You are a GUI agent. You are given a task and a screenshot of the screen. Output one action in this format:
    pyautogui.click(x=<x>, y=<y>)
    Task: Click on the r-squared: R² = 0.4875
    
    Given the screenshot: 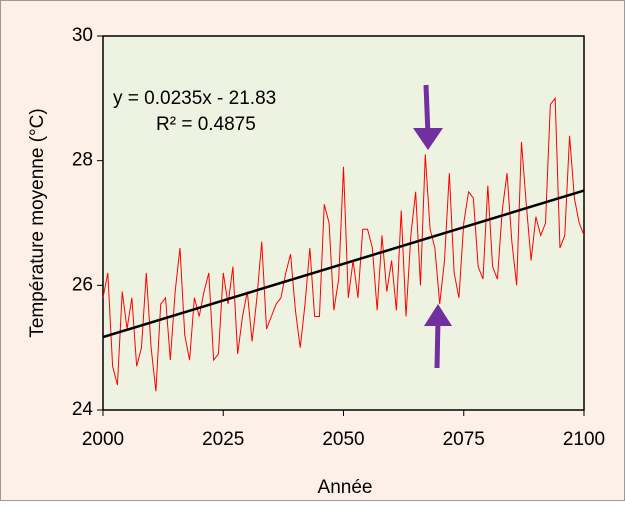 What is the action you would take?
    pyautogui.click(x=206, y=124)
    